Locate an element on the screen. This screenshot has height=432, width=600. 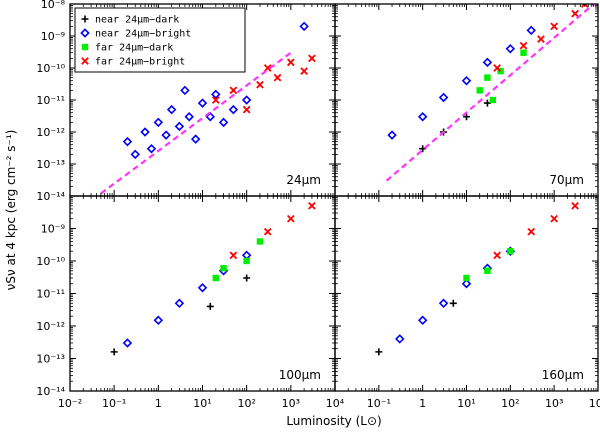
panel-label: 100μm is located at coordinates (300, 375).